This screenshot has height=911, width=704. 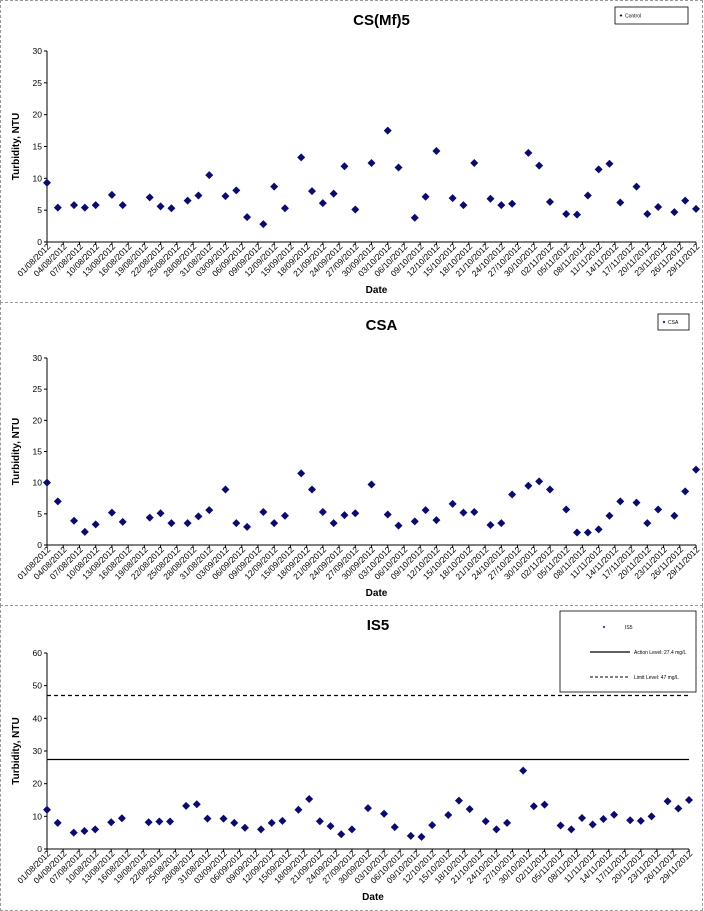 What do you see at coordinates (629, 628) in the screenshot?
I see `legend-label: IS5` at bounding box center [629, 628].